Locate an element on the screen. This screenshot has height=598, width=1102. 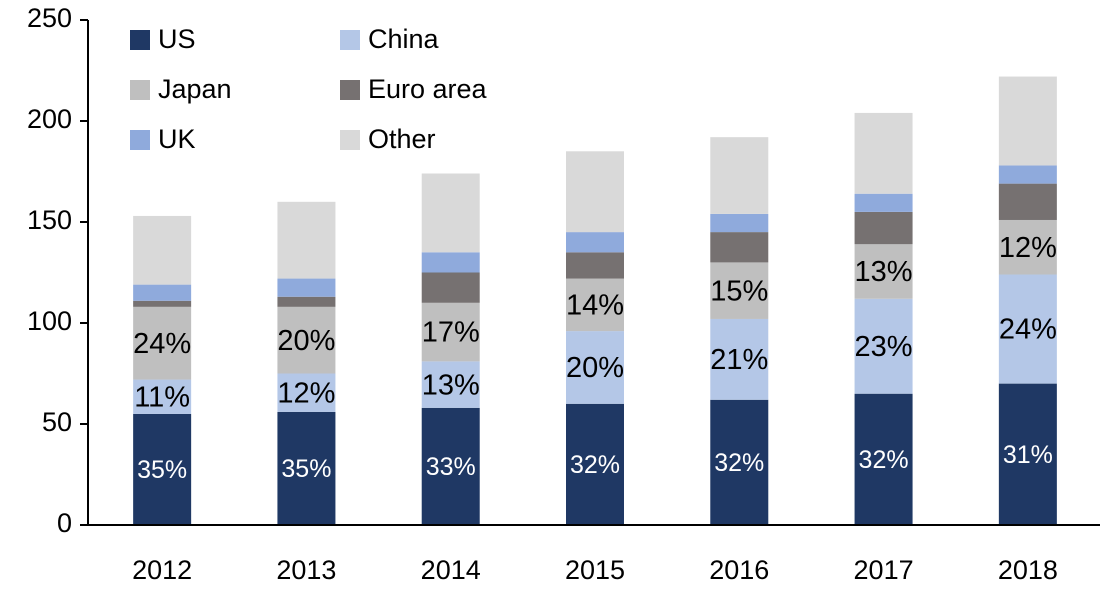
share-label: 11% is located at coordinates (162, 397).